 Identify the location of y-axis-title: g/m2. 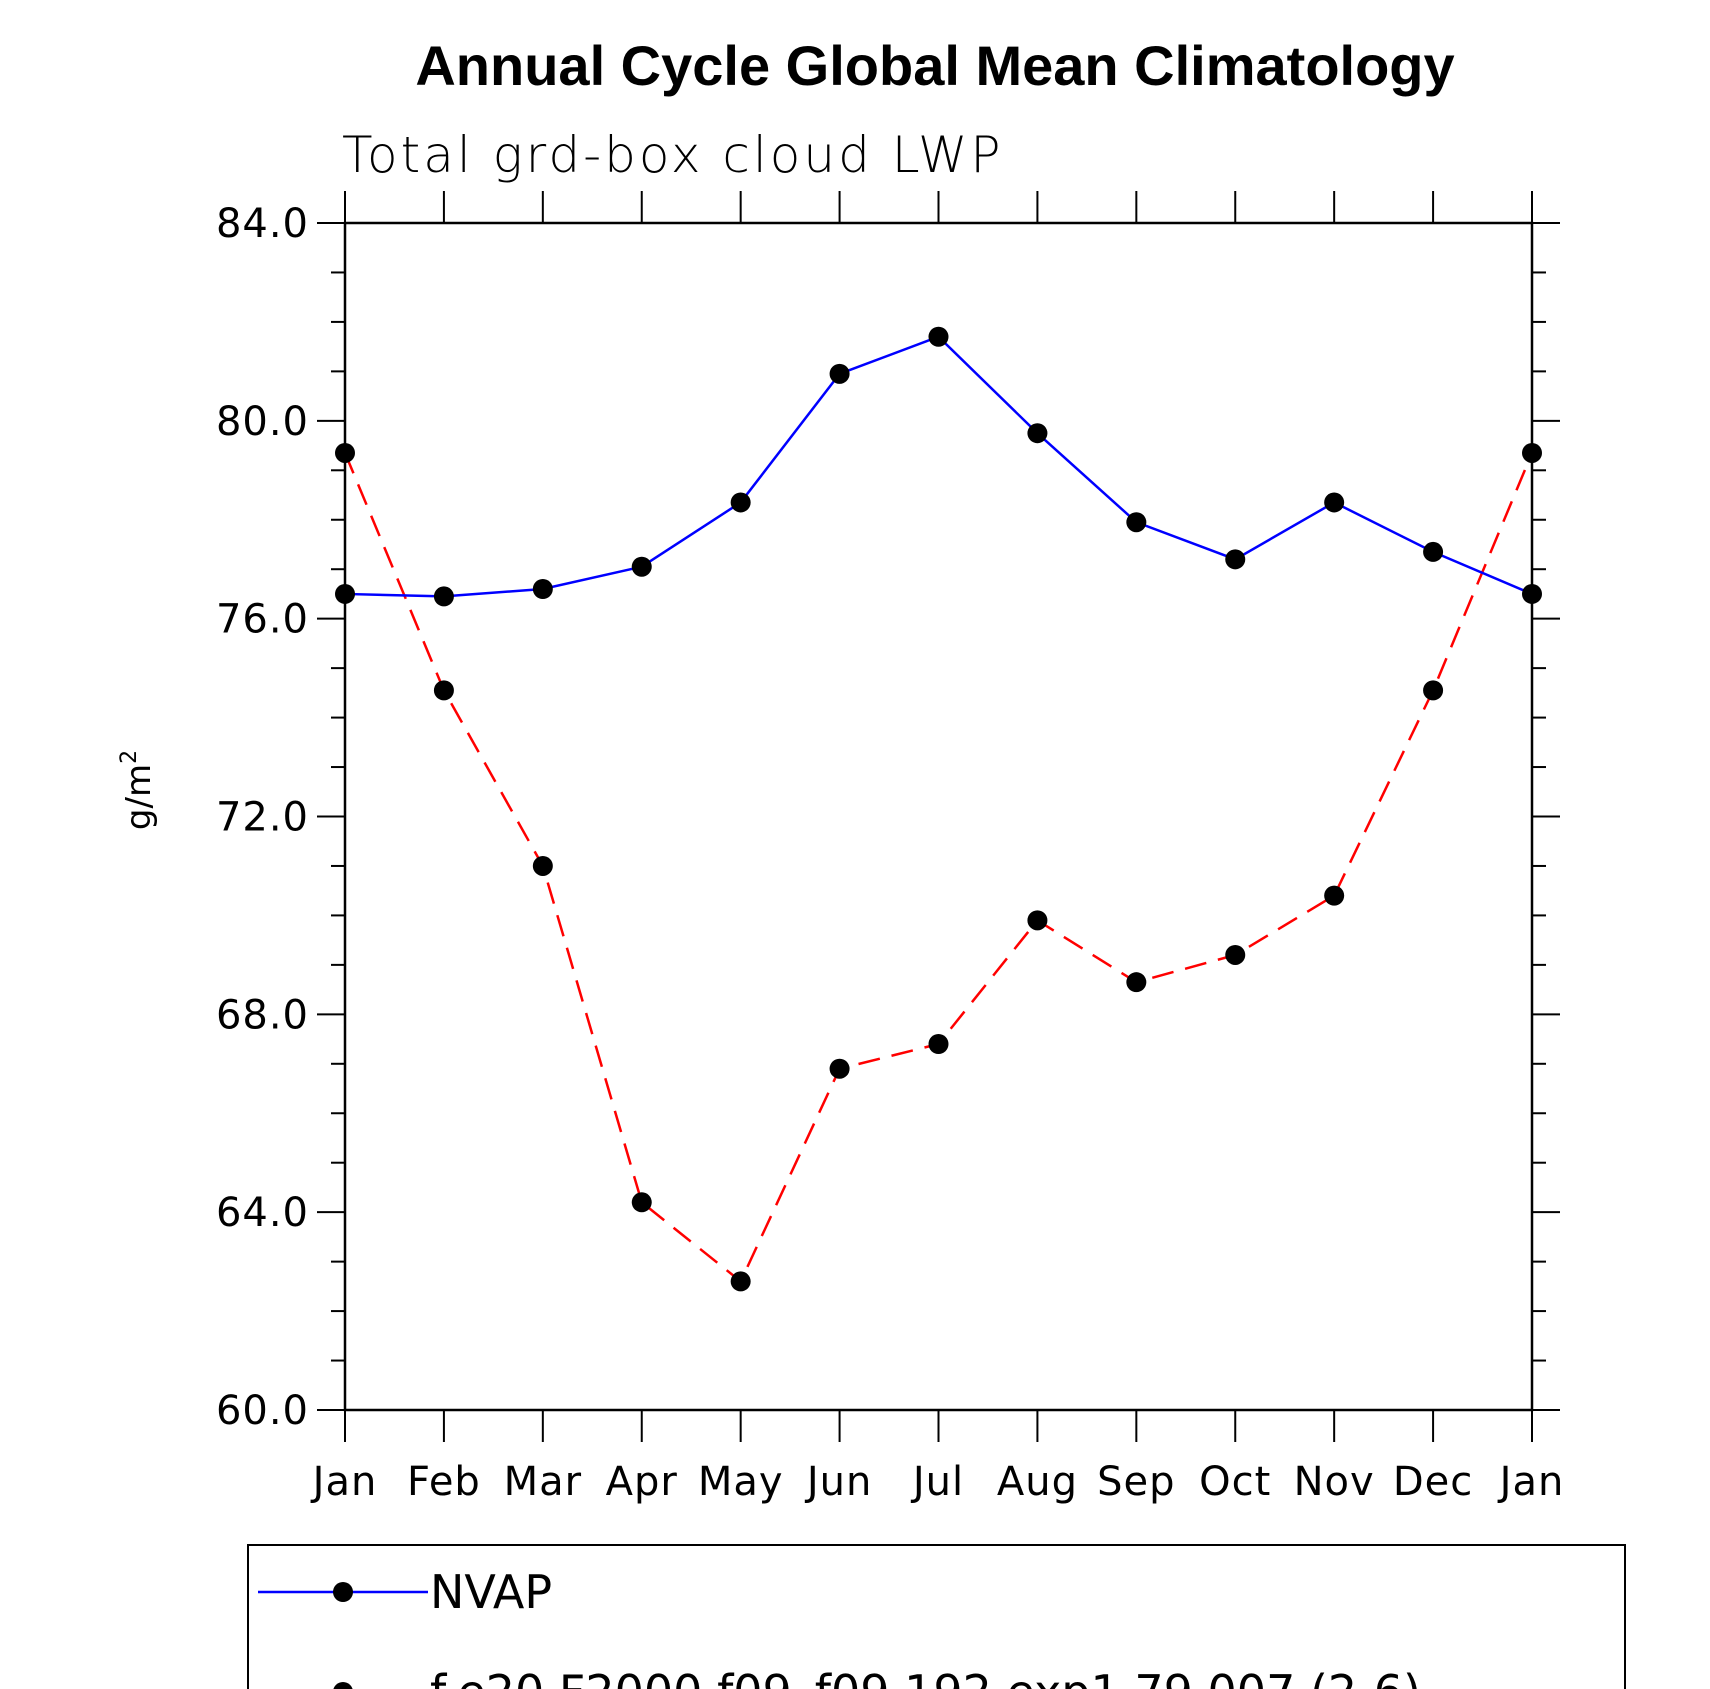
(138, 790).